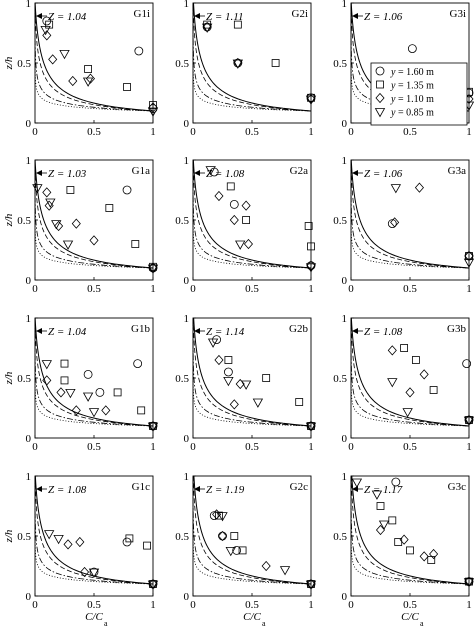  I want to click on legend-entry: y = 0.85 m, so click(412, 113).